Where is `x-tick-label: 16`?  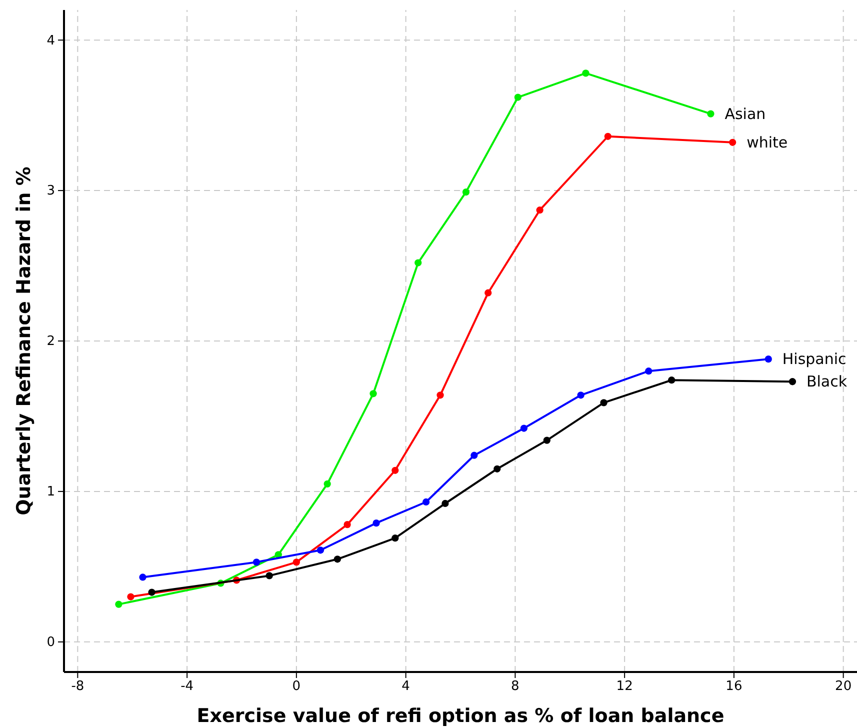
x-tick-label: 16 is located at coordinates (734, 686).